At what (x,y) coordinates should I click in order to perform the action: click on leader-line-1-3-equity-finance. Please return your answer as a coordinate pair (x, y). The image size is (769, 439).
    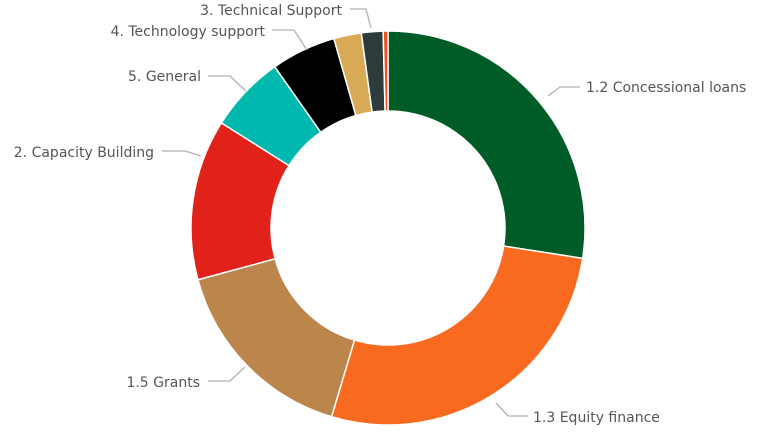
    Looking at the image, I should click on (511, 409).